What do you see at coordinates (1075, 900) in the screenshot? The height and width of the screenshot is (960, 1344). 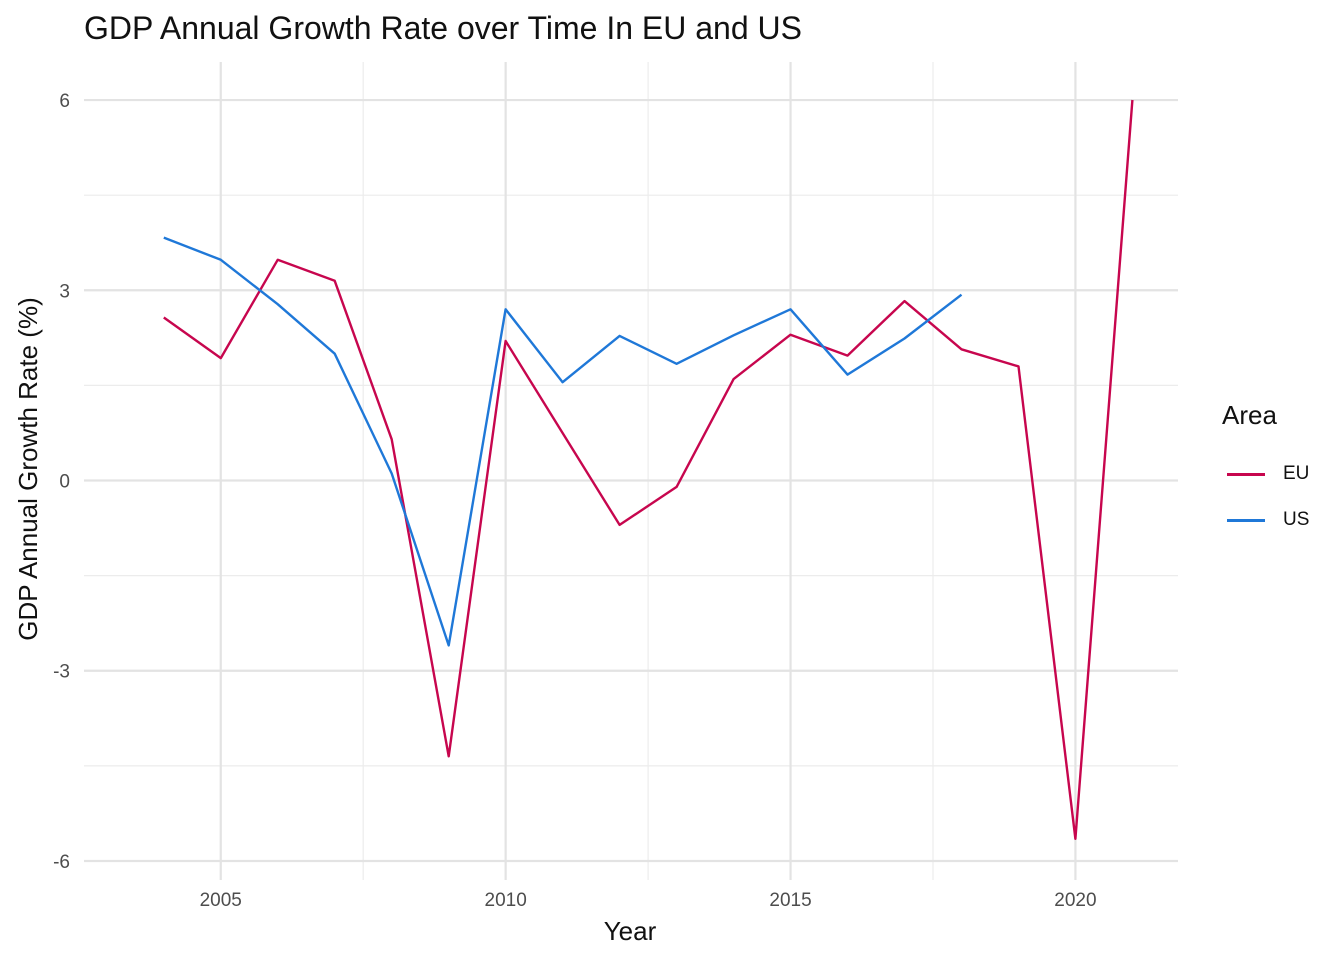 I see `x-tick-label: 2020` at bounding box center [1075, 900].